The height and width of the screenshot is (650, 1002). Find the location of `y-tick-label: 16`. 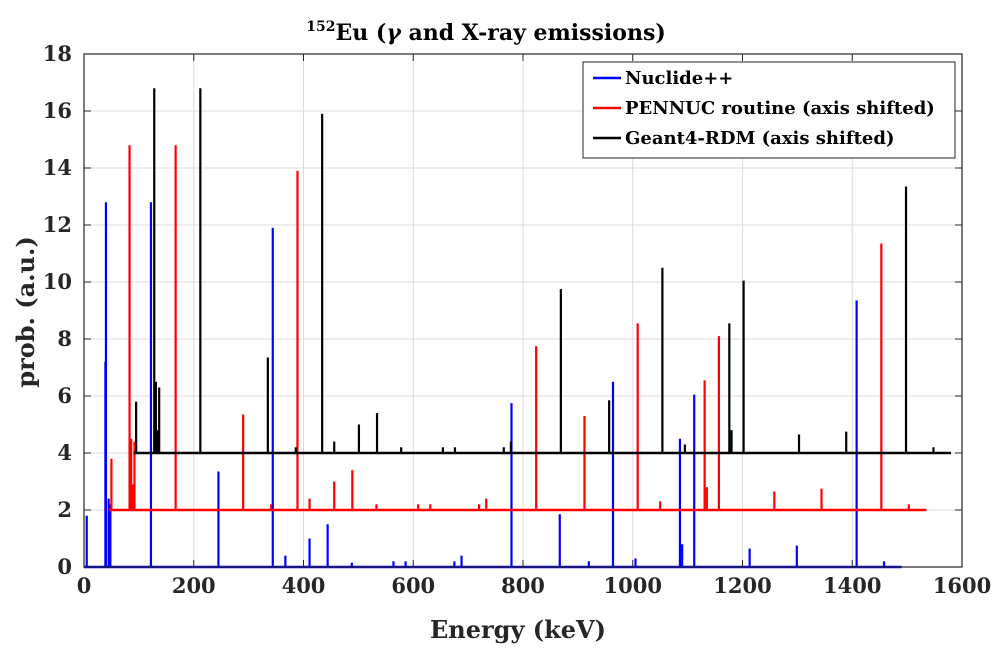

y-tick-label: 16 is located at coordinates (57, 110).